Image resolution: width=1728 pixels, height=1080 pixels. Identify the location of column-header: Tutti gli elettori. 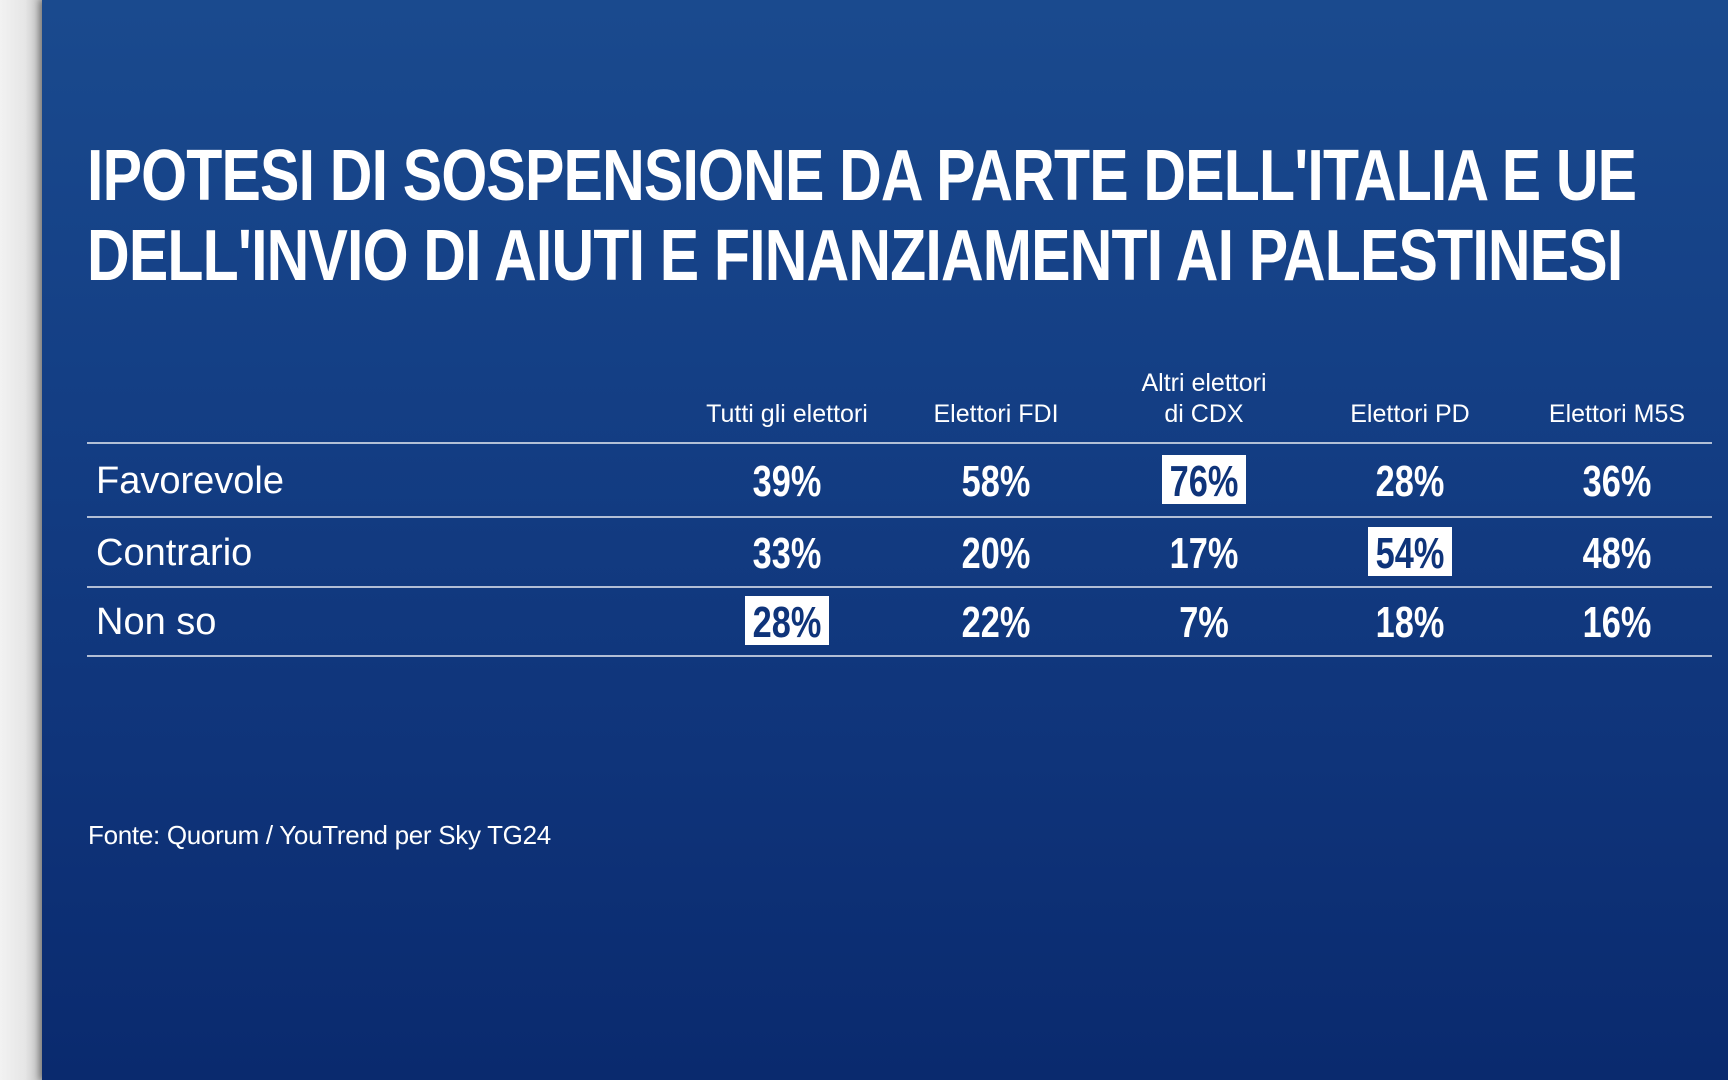
(787, 414).